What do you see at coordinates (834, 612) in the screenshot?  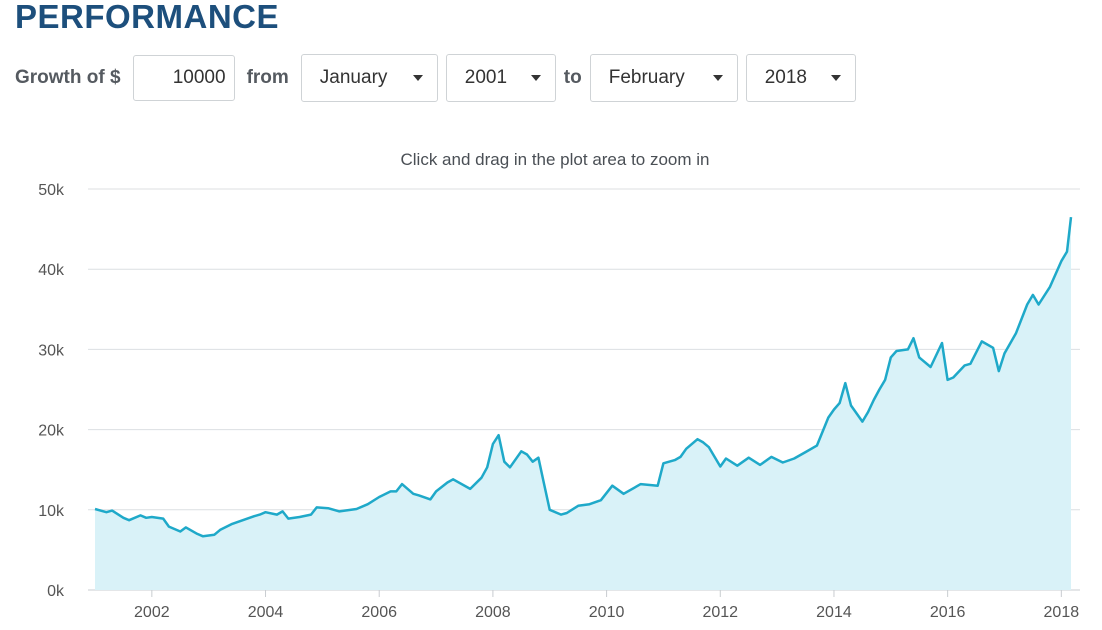 I see `x-tick-label: 2014` at bounding box center [834, 612].